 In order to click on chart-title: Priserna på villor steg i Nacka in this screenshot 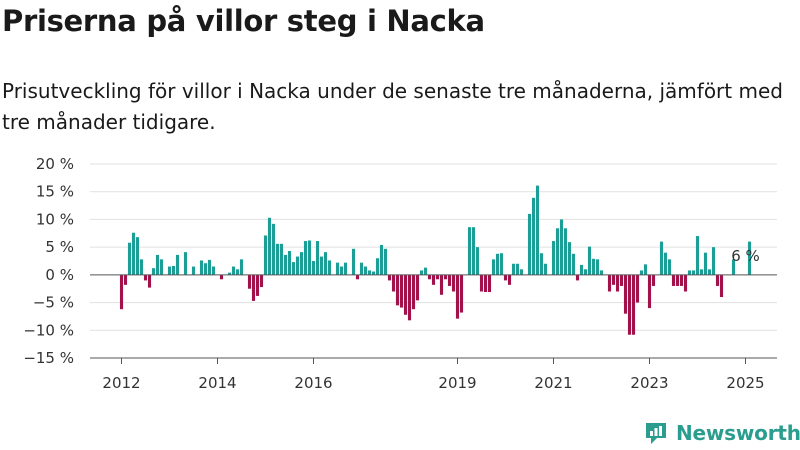, I will do `click(243, 21)`.